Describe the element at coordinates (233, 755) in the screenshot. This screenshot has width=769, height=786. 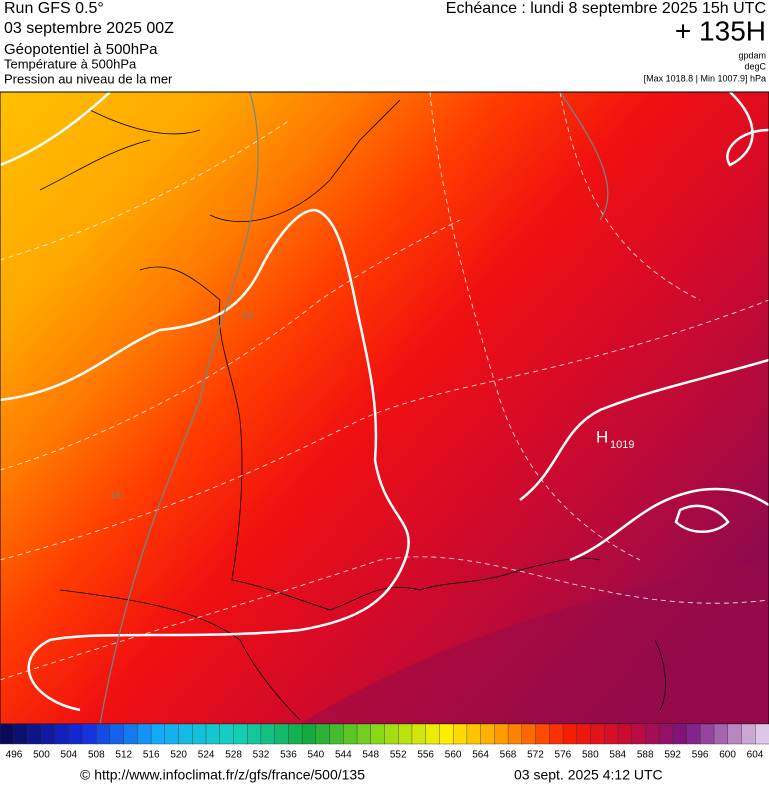
I see `colorbar-tick-label: 528` at that location.